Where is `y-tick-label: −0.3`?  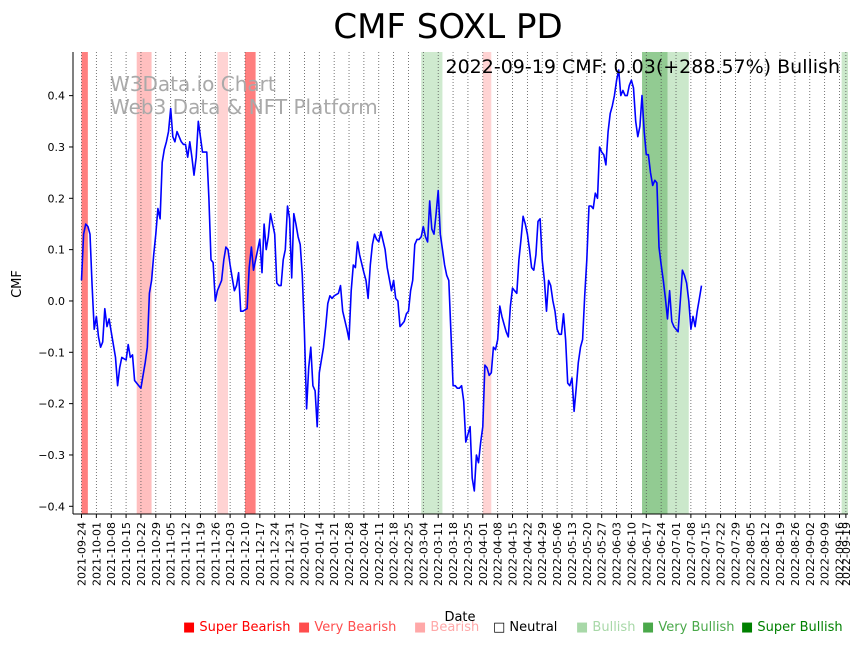
y-tick-label: −0.3 is located at coordinates (51, 455).